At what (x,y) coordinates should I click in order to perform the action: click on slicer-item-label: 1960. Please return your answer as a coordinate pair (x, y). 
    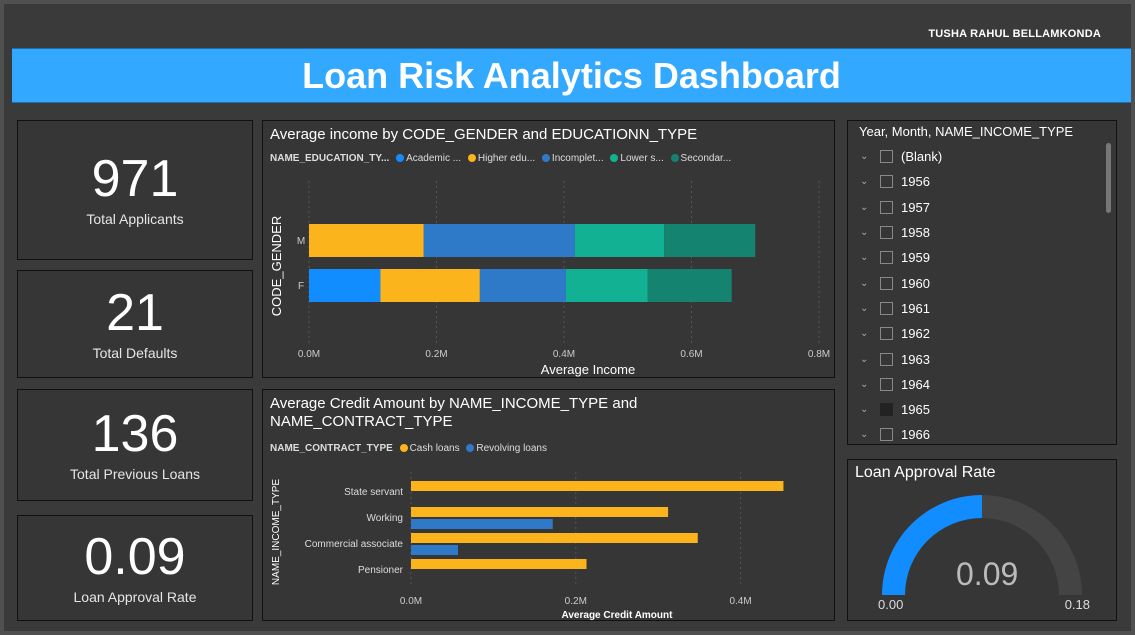
    Looking at the image, I should click on (915, 283).